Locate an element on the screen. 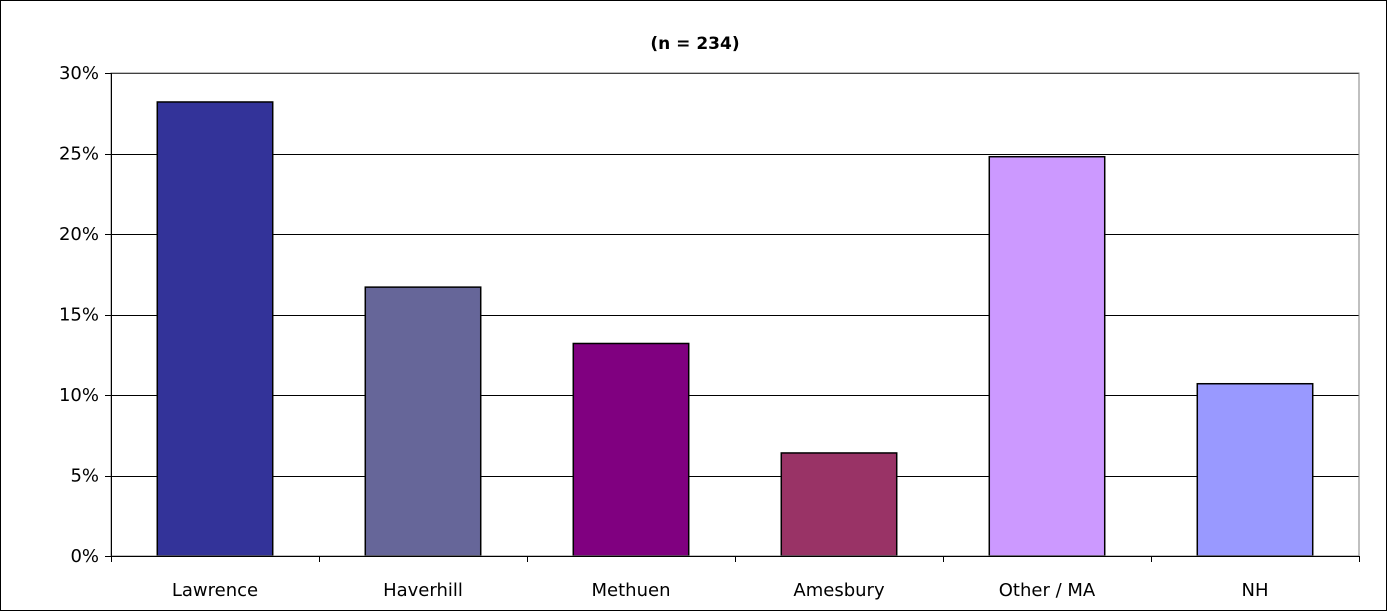 The width and height of the screenshot is (1387, 612). bar-lawrence is located at coordinates (215, 329).